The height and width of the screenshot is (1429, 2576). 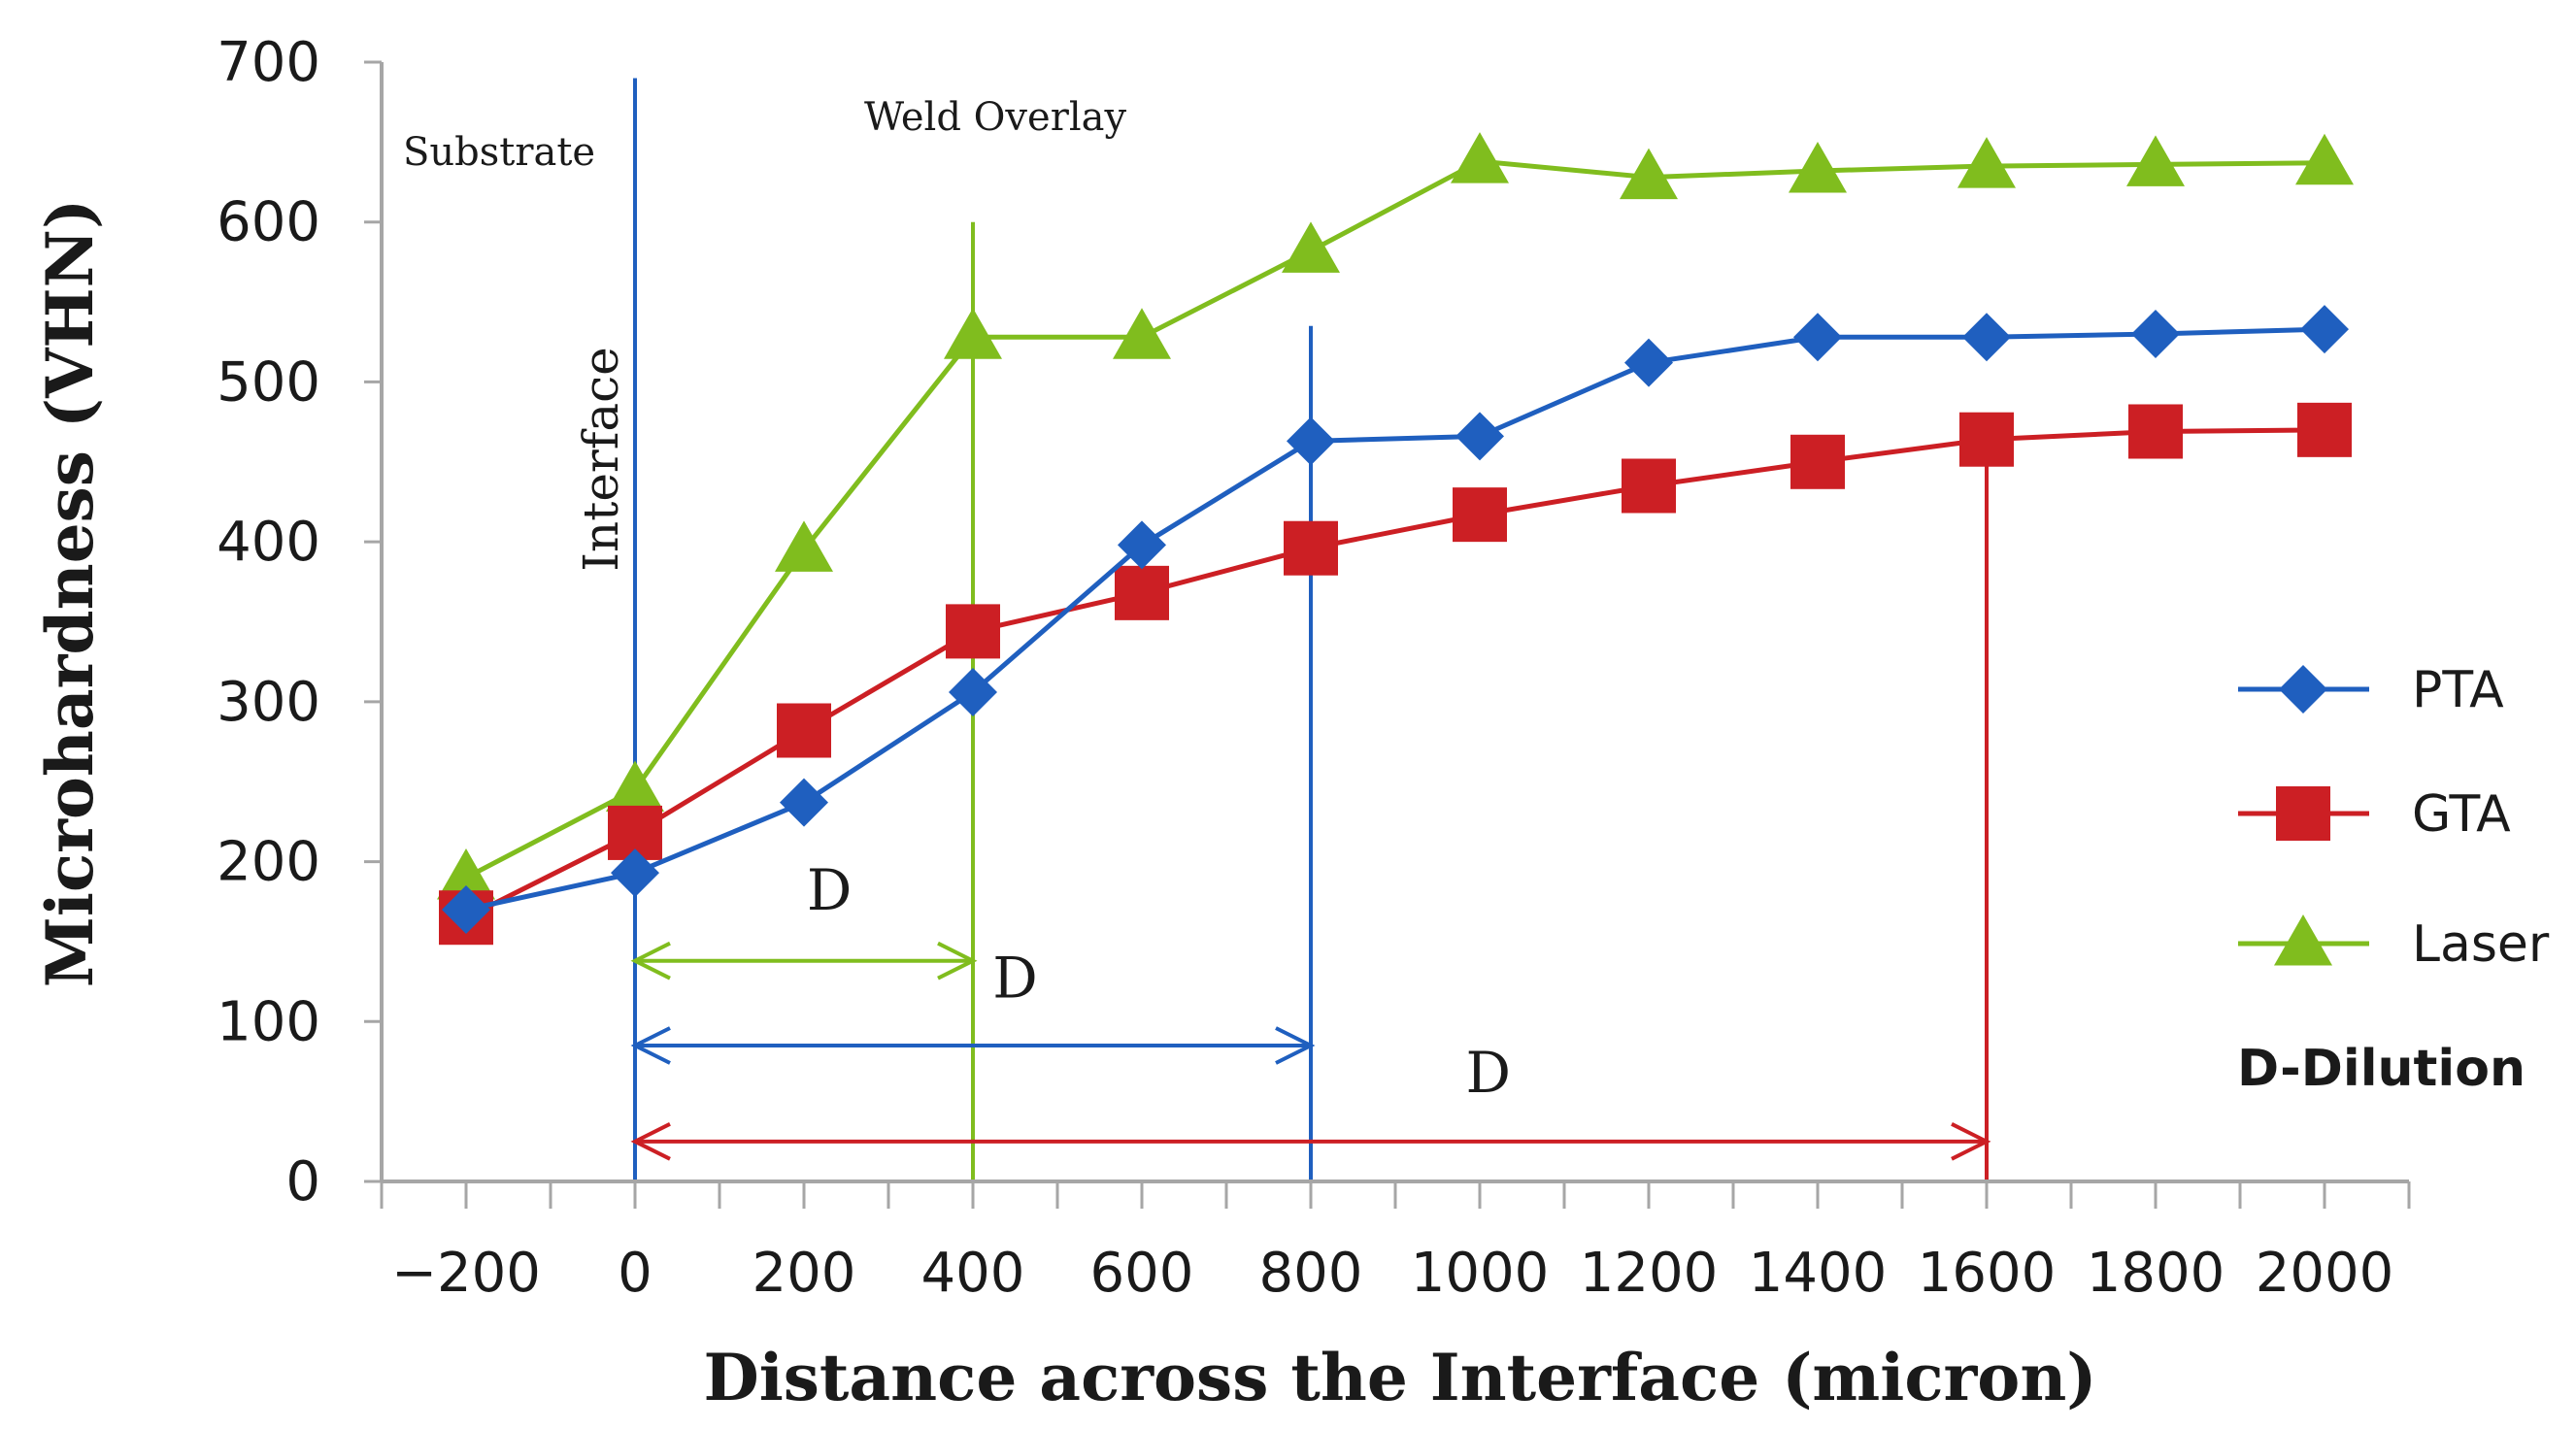 What do you see at coordinates (2458, 690) in the screenshot?
I see `legend-label: PTA` at bounding box center [2458, 690].